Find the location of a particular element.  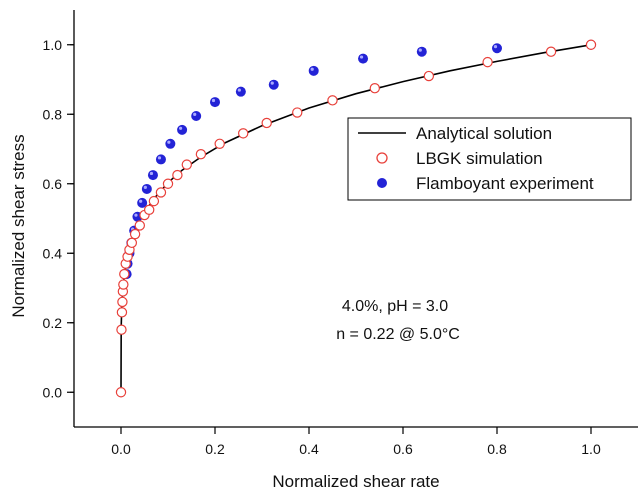

x-tick-label: 0.0 is located at coordinates (121, 449).